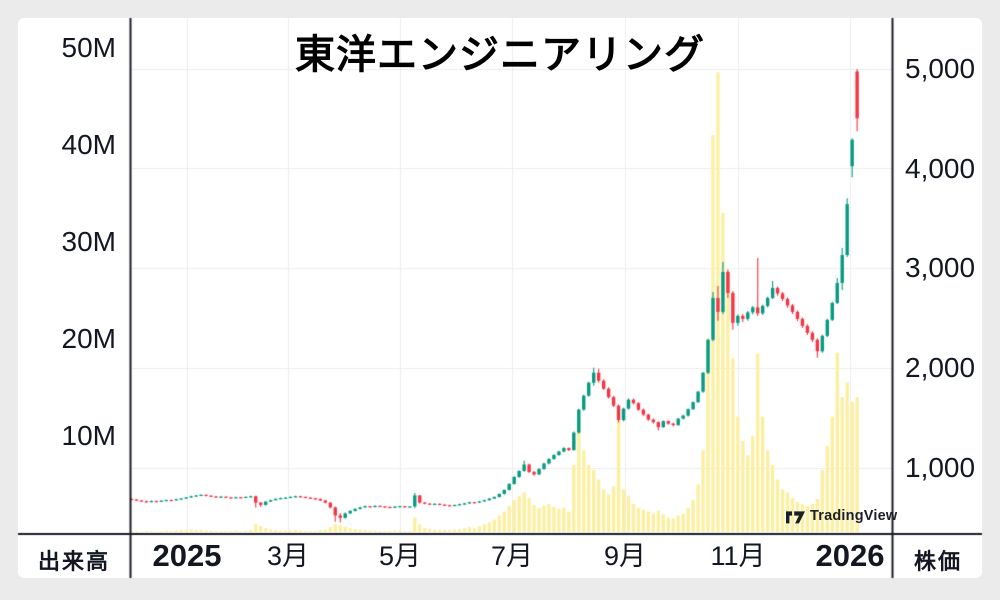  Describe the element at coordinates (88, 435) in the screenshot. I see `volume-tick-10m: 10M` at that location.